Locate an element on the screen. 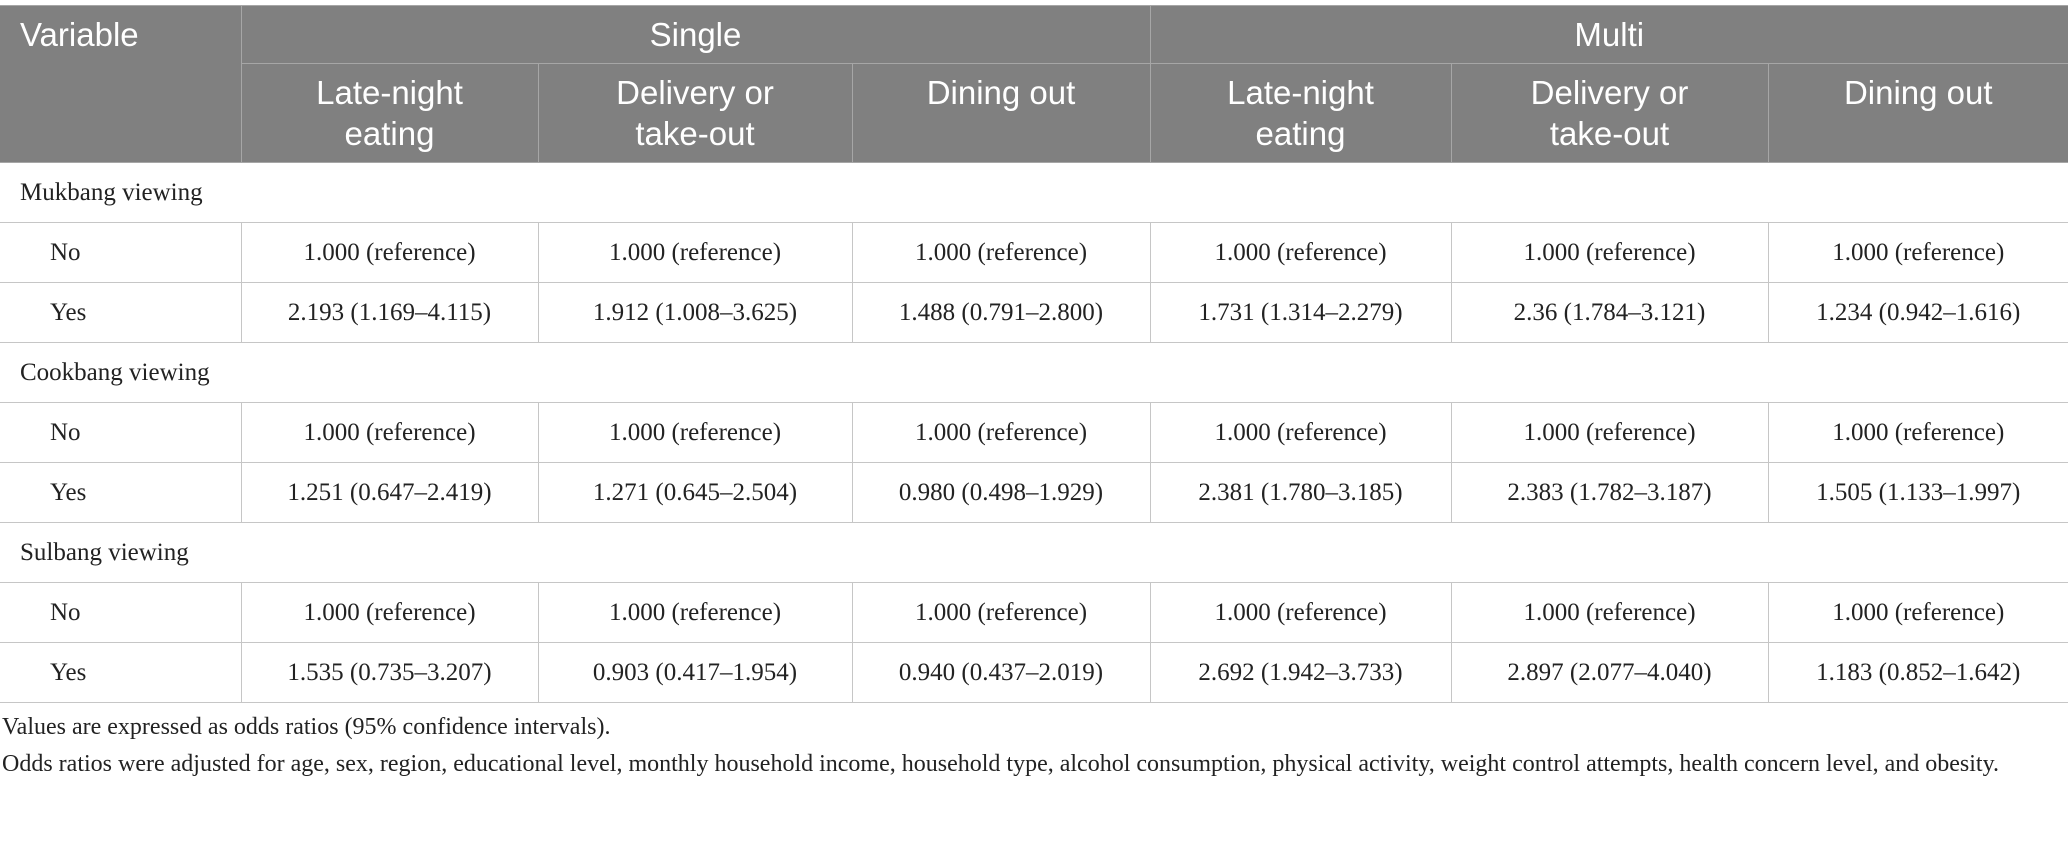 This screenshot has width=2068, height=862. cell: 1.912 (1.008–3.625) is located at coordinates (695, 312).